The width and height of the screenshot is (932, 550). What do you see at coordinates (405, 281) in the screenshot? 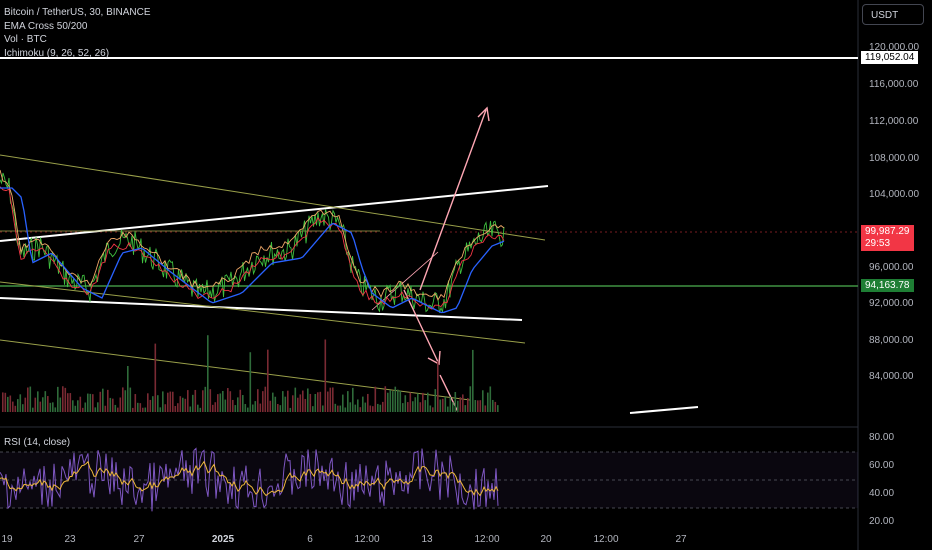
I see `wedge-line` at bounding box center [405, 281].